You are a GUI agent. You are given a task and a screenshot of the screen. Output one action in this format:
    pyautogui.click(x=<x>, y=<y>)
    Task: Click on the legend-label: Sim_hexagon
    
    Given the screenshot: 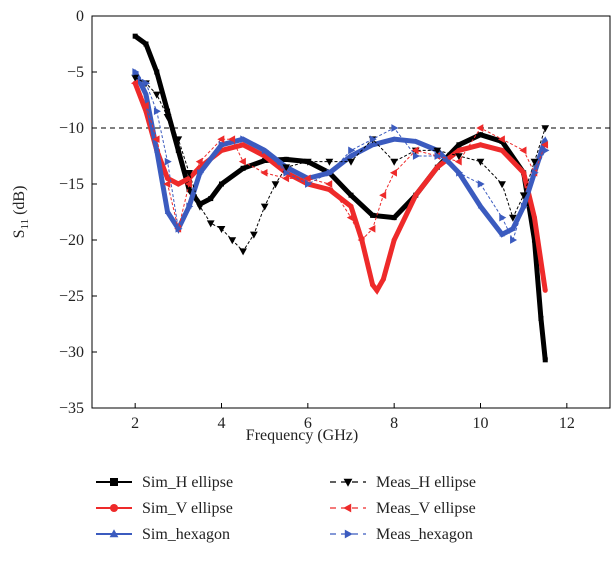 What is the action you would take?
    pyautogui.click(x=186, y=534)
    